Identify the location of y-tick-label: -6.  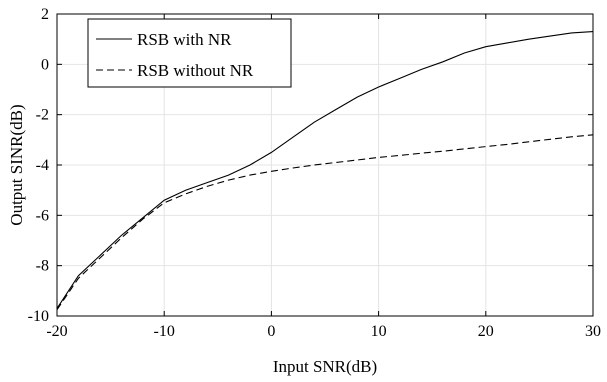
(42, 215).